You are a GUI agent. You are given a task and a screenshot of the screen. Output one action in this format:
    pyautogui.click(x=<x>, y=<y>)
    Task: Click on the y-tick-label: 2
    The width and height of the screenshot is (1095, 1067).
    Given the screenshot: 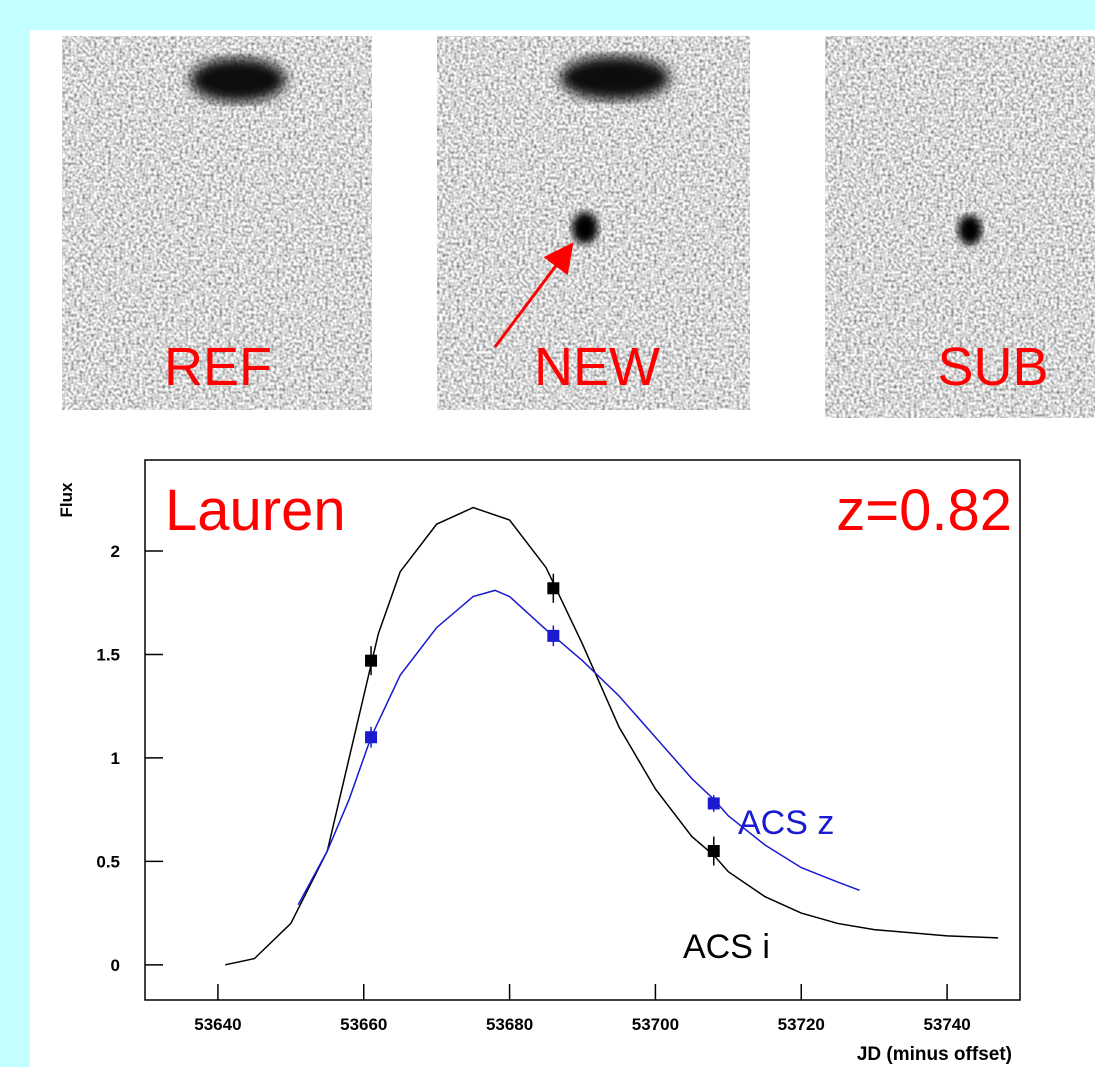 What is the action you would take?
    pyautogui.click(x=115, y=551)
    